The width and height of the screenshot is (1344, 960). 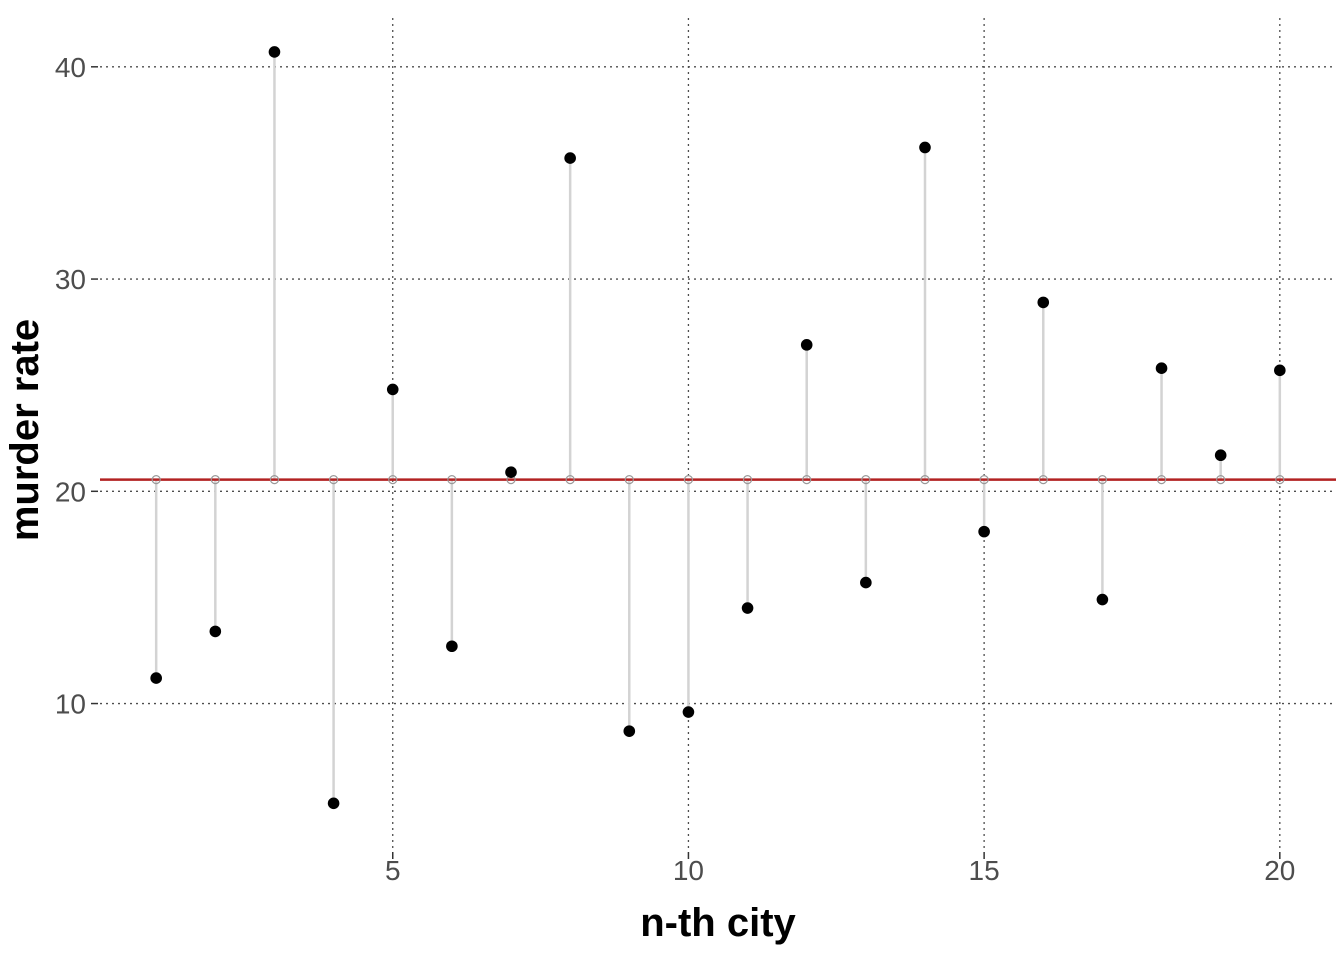 What do you see at coordinates (70, 67) in the screenshot?
I see `y-tick-label: 40` at bounding box center [70, 67].